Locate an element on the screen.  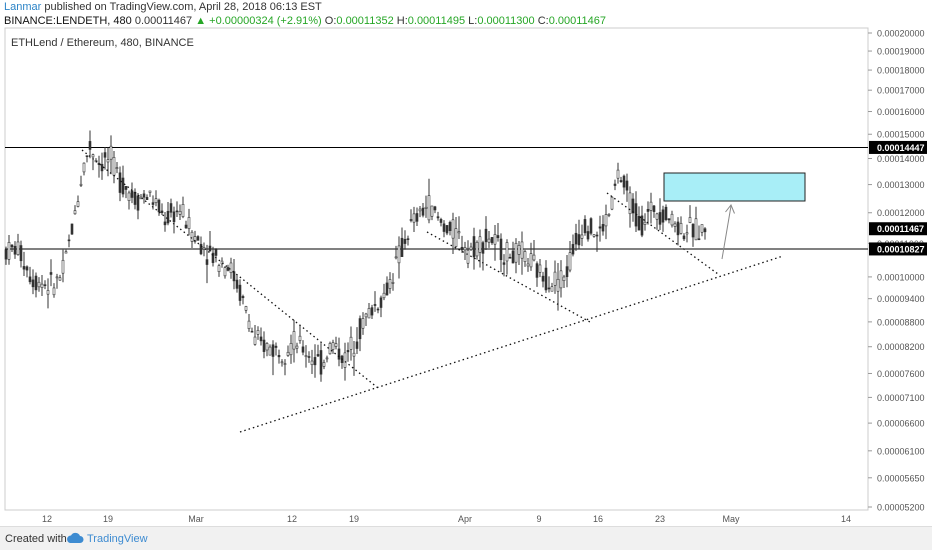
y-tick-label: 0.00020000 is located at coordinates (901, 34).